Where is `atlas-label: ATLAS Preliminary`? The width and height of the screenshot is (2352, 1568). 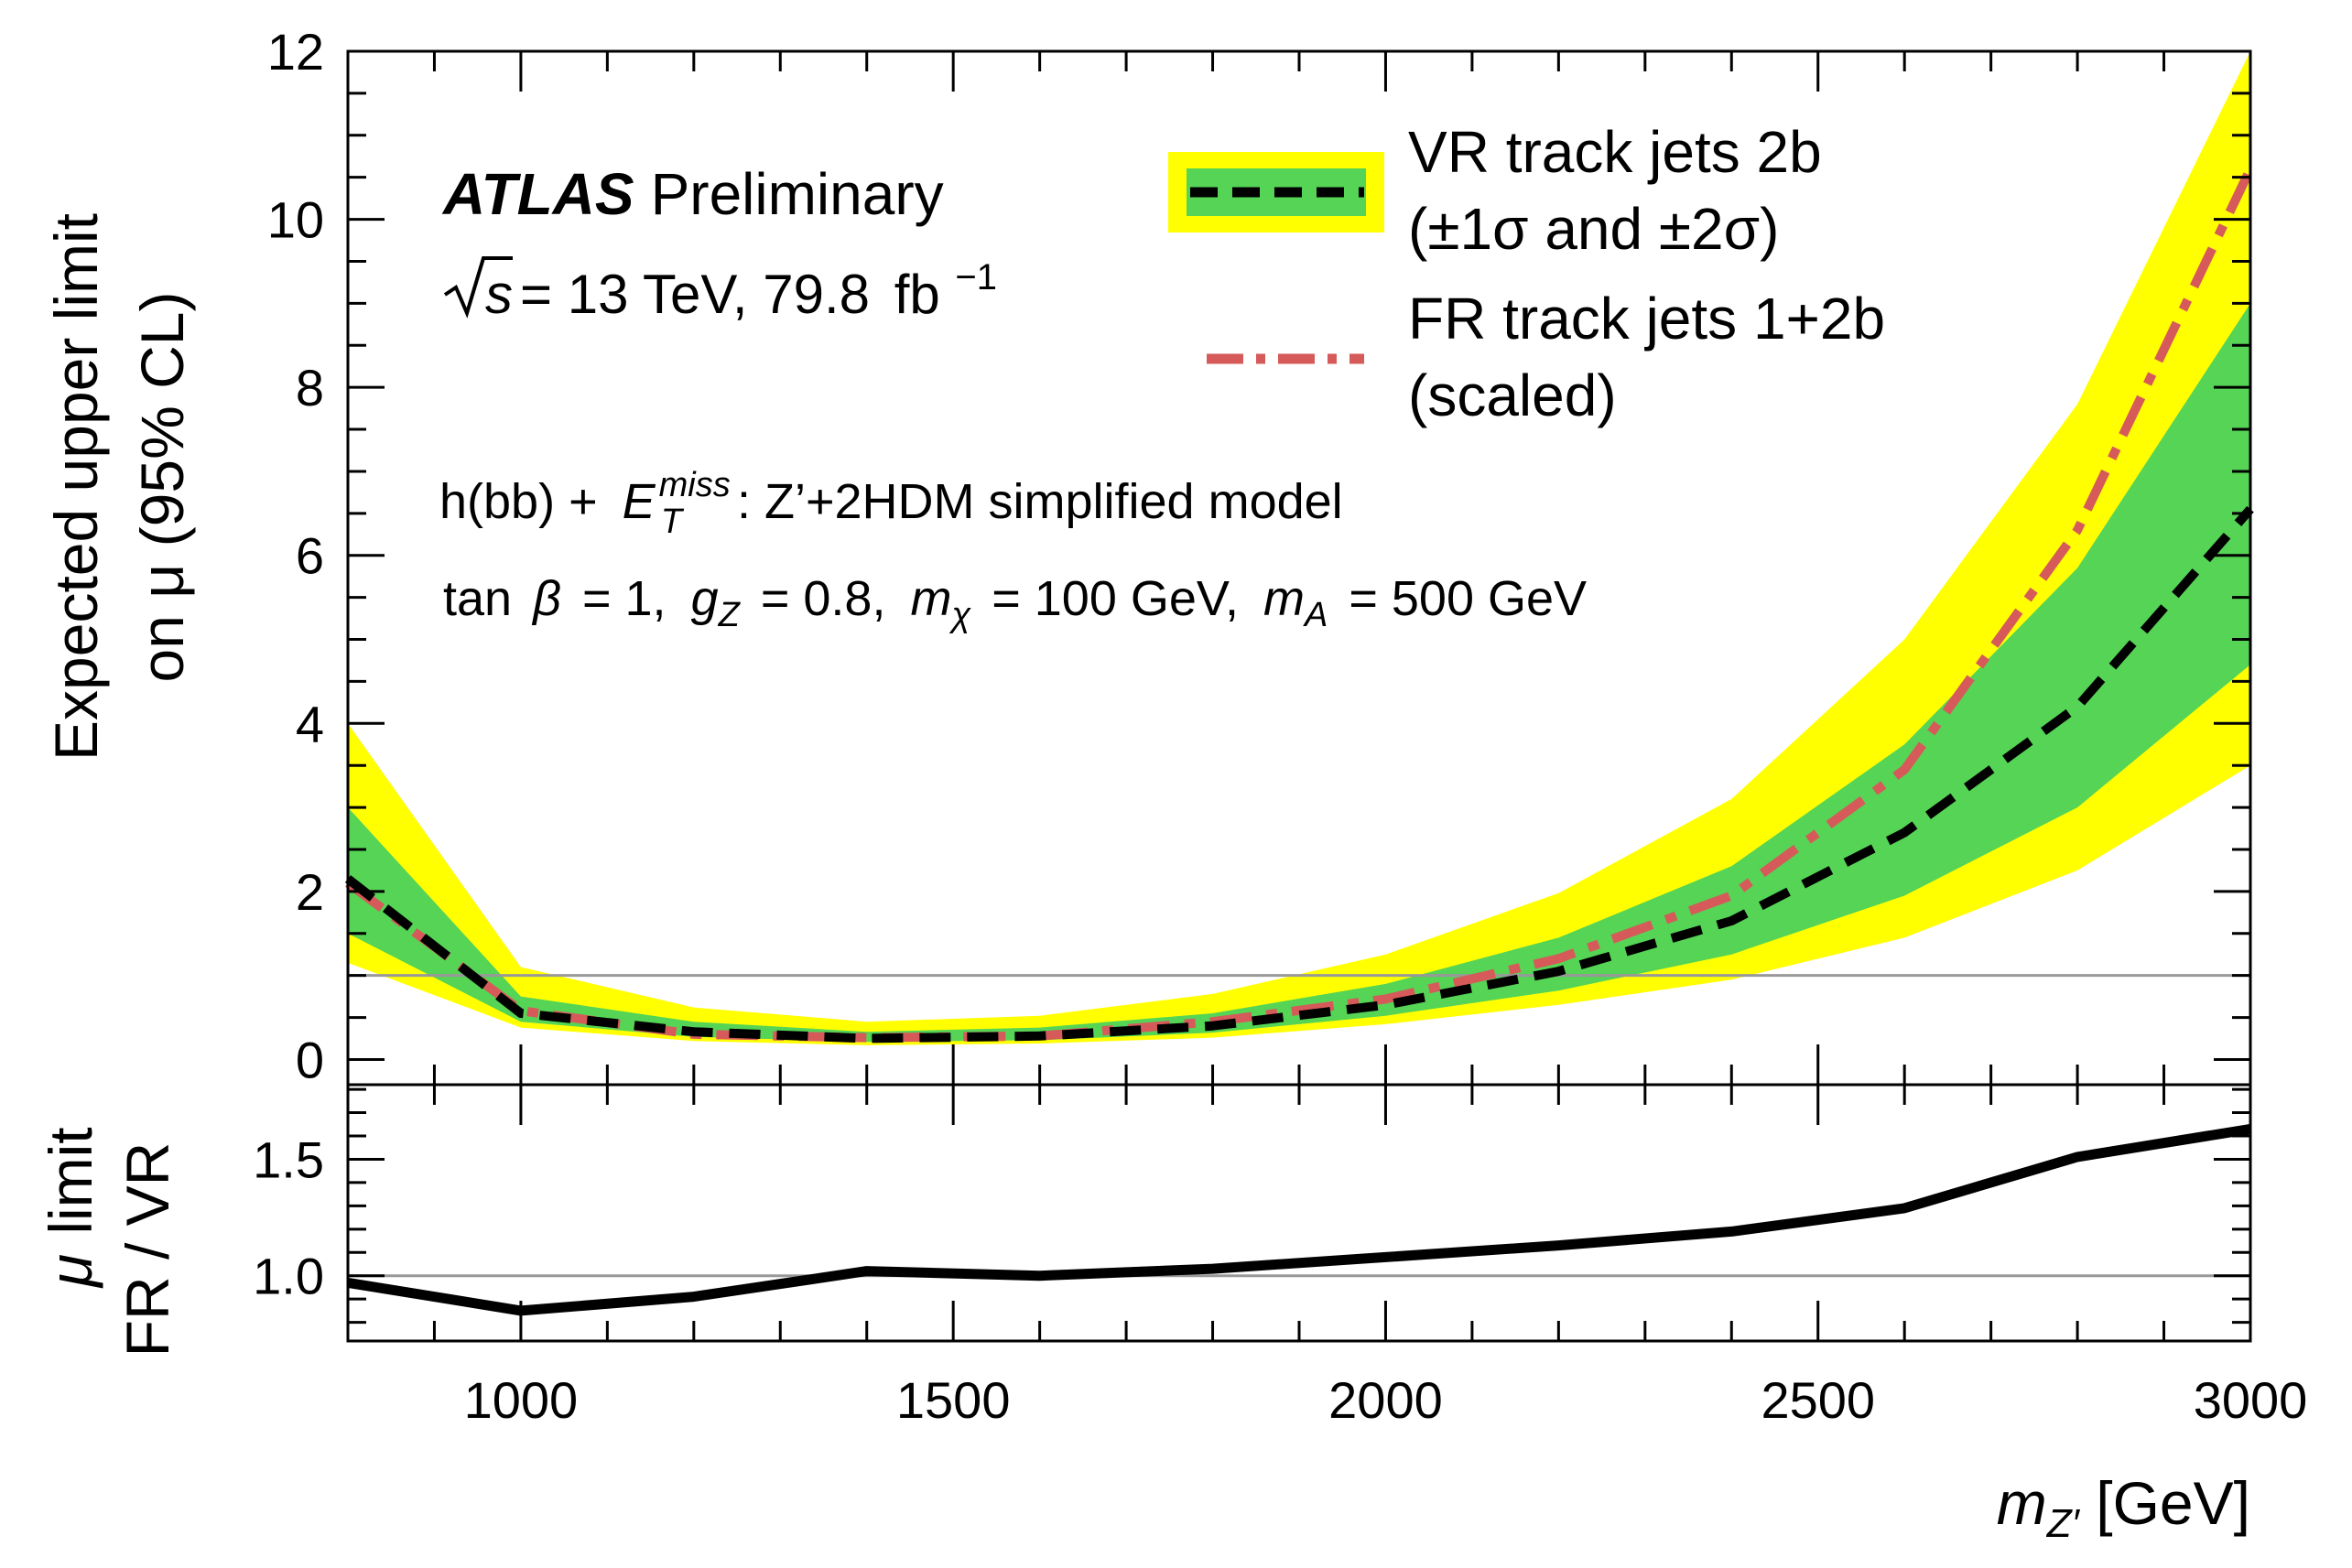
atlas-label: ATLAS Preliminary is located at coordinates (692, 194).